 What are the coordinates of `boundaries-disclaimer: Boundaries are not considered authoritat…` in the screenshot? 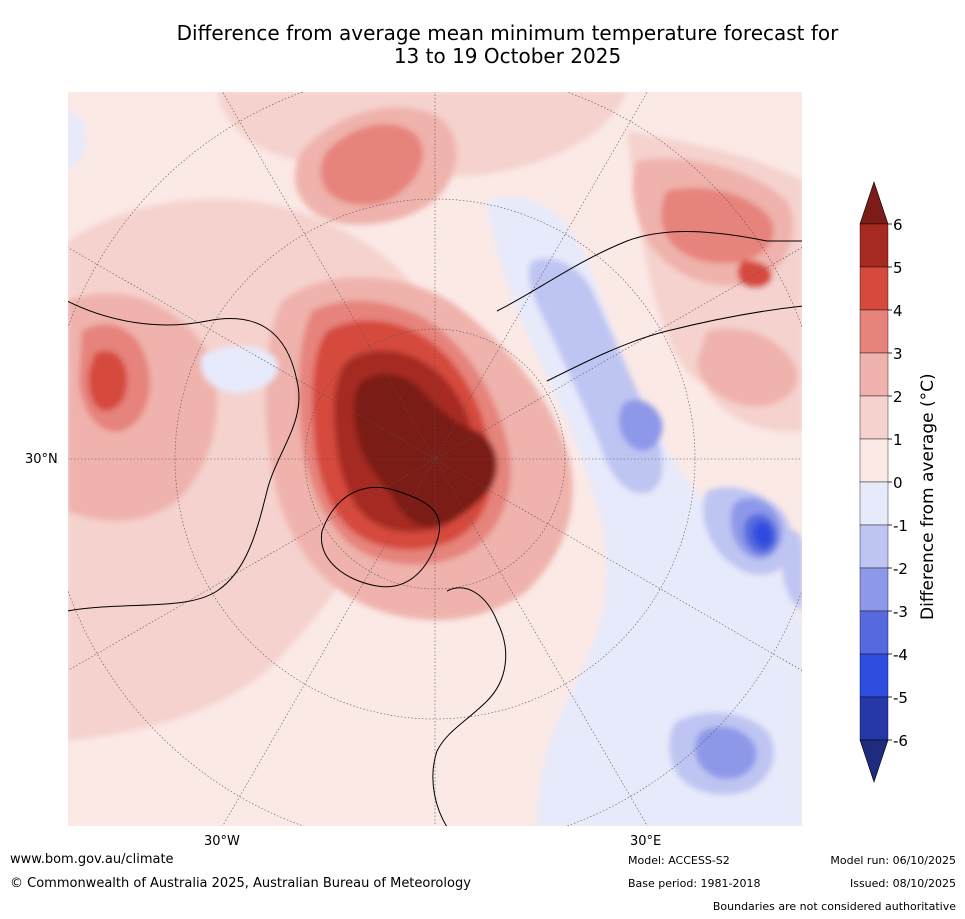 It's located at (834, 906).